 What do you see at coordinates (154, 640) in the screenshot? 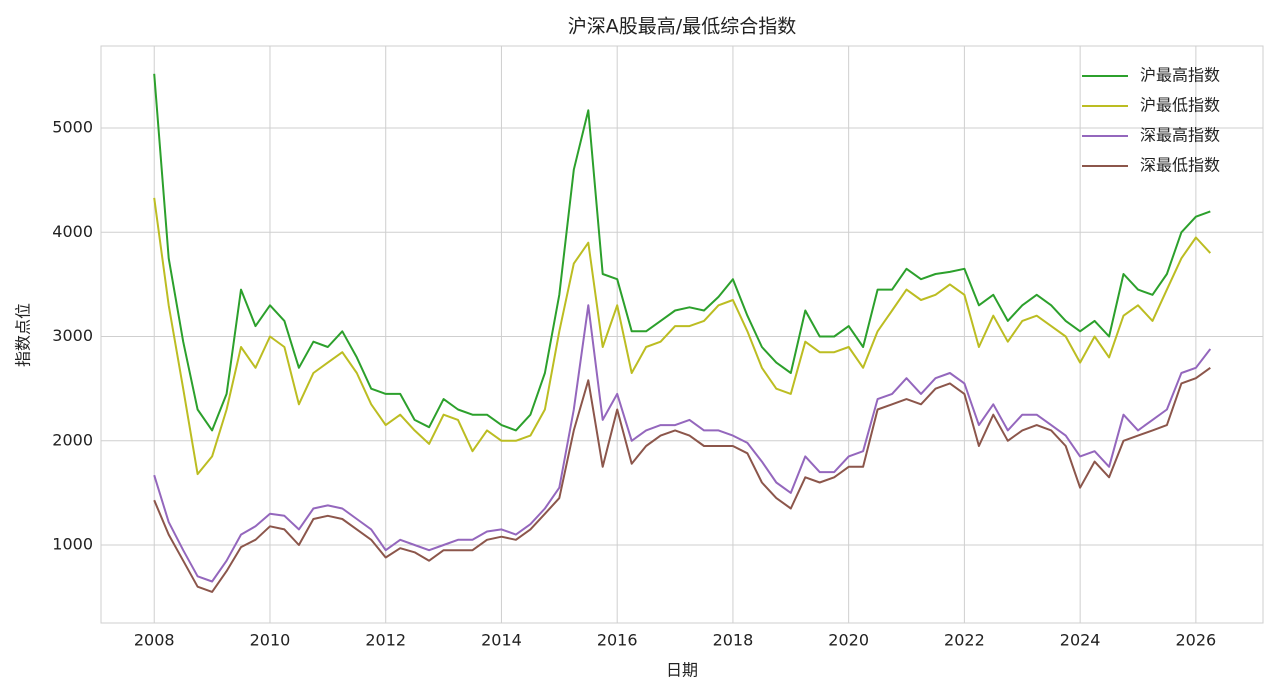
I see `x-tick-label: 2008` at bounding box center [154, 640].